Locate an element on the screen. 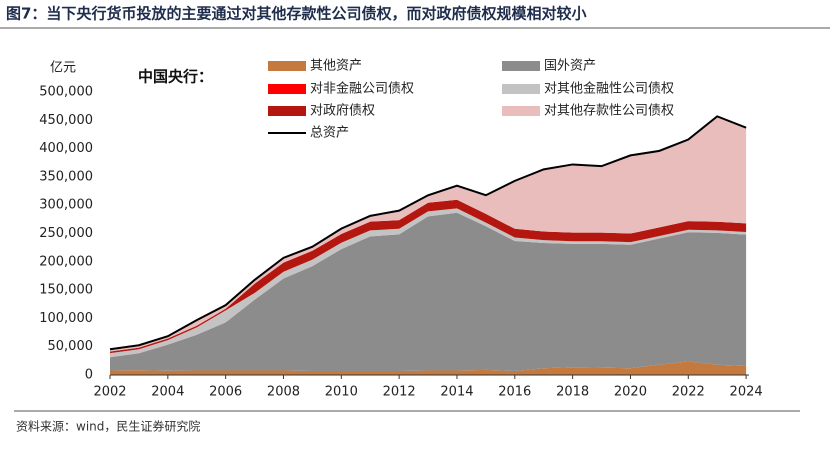  x-tick-label: 2004 is located at coordinates (167, 392).